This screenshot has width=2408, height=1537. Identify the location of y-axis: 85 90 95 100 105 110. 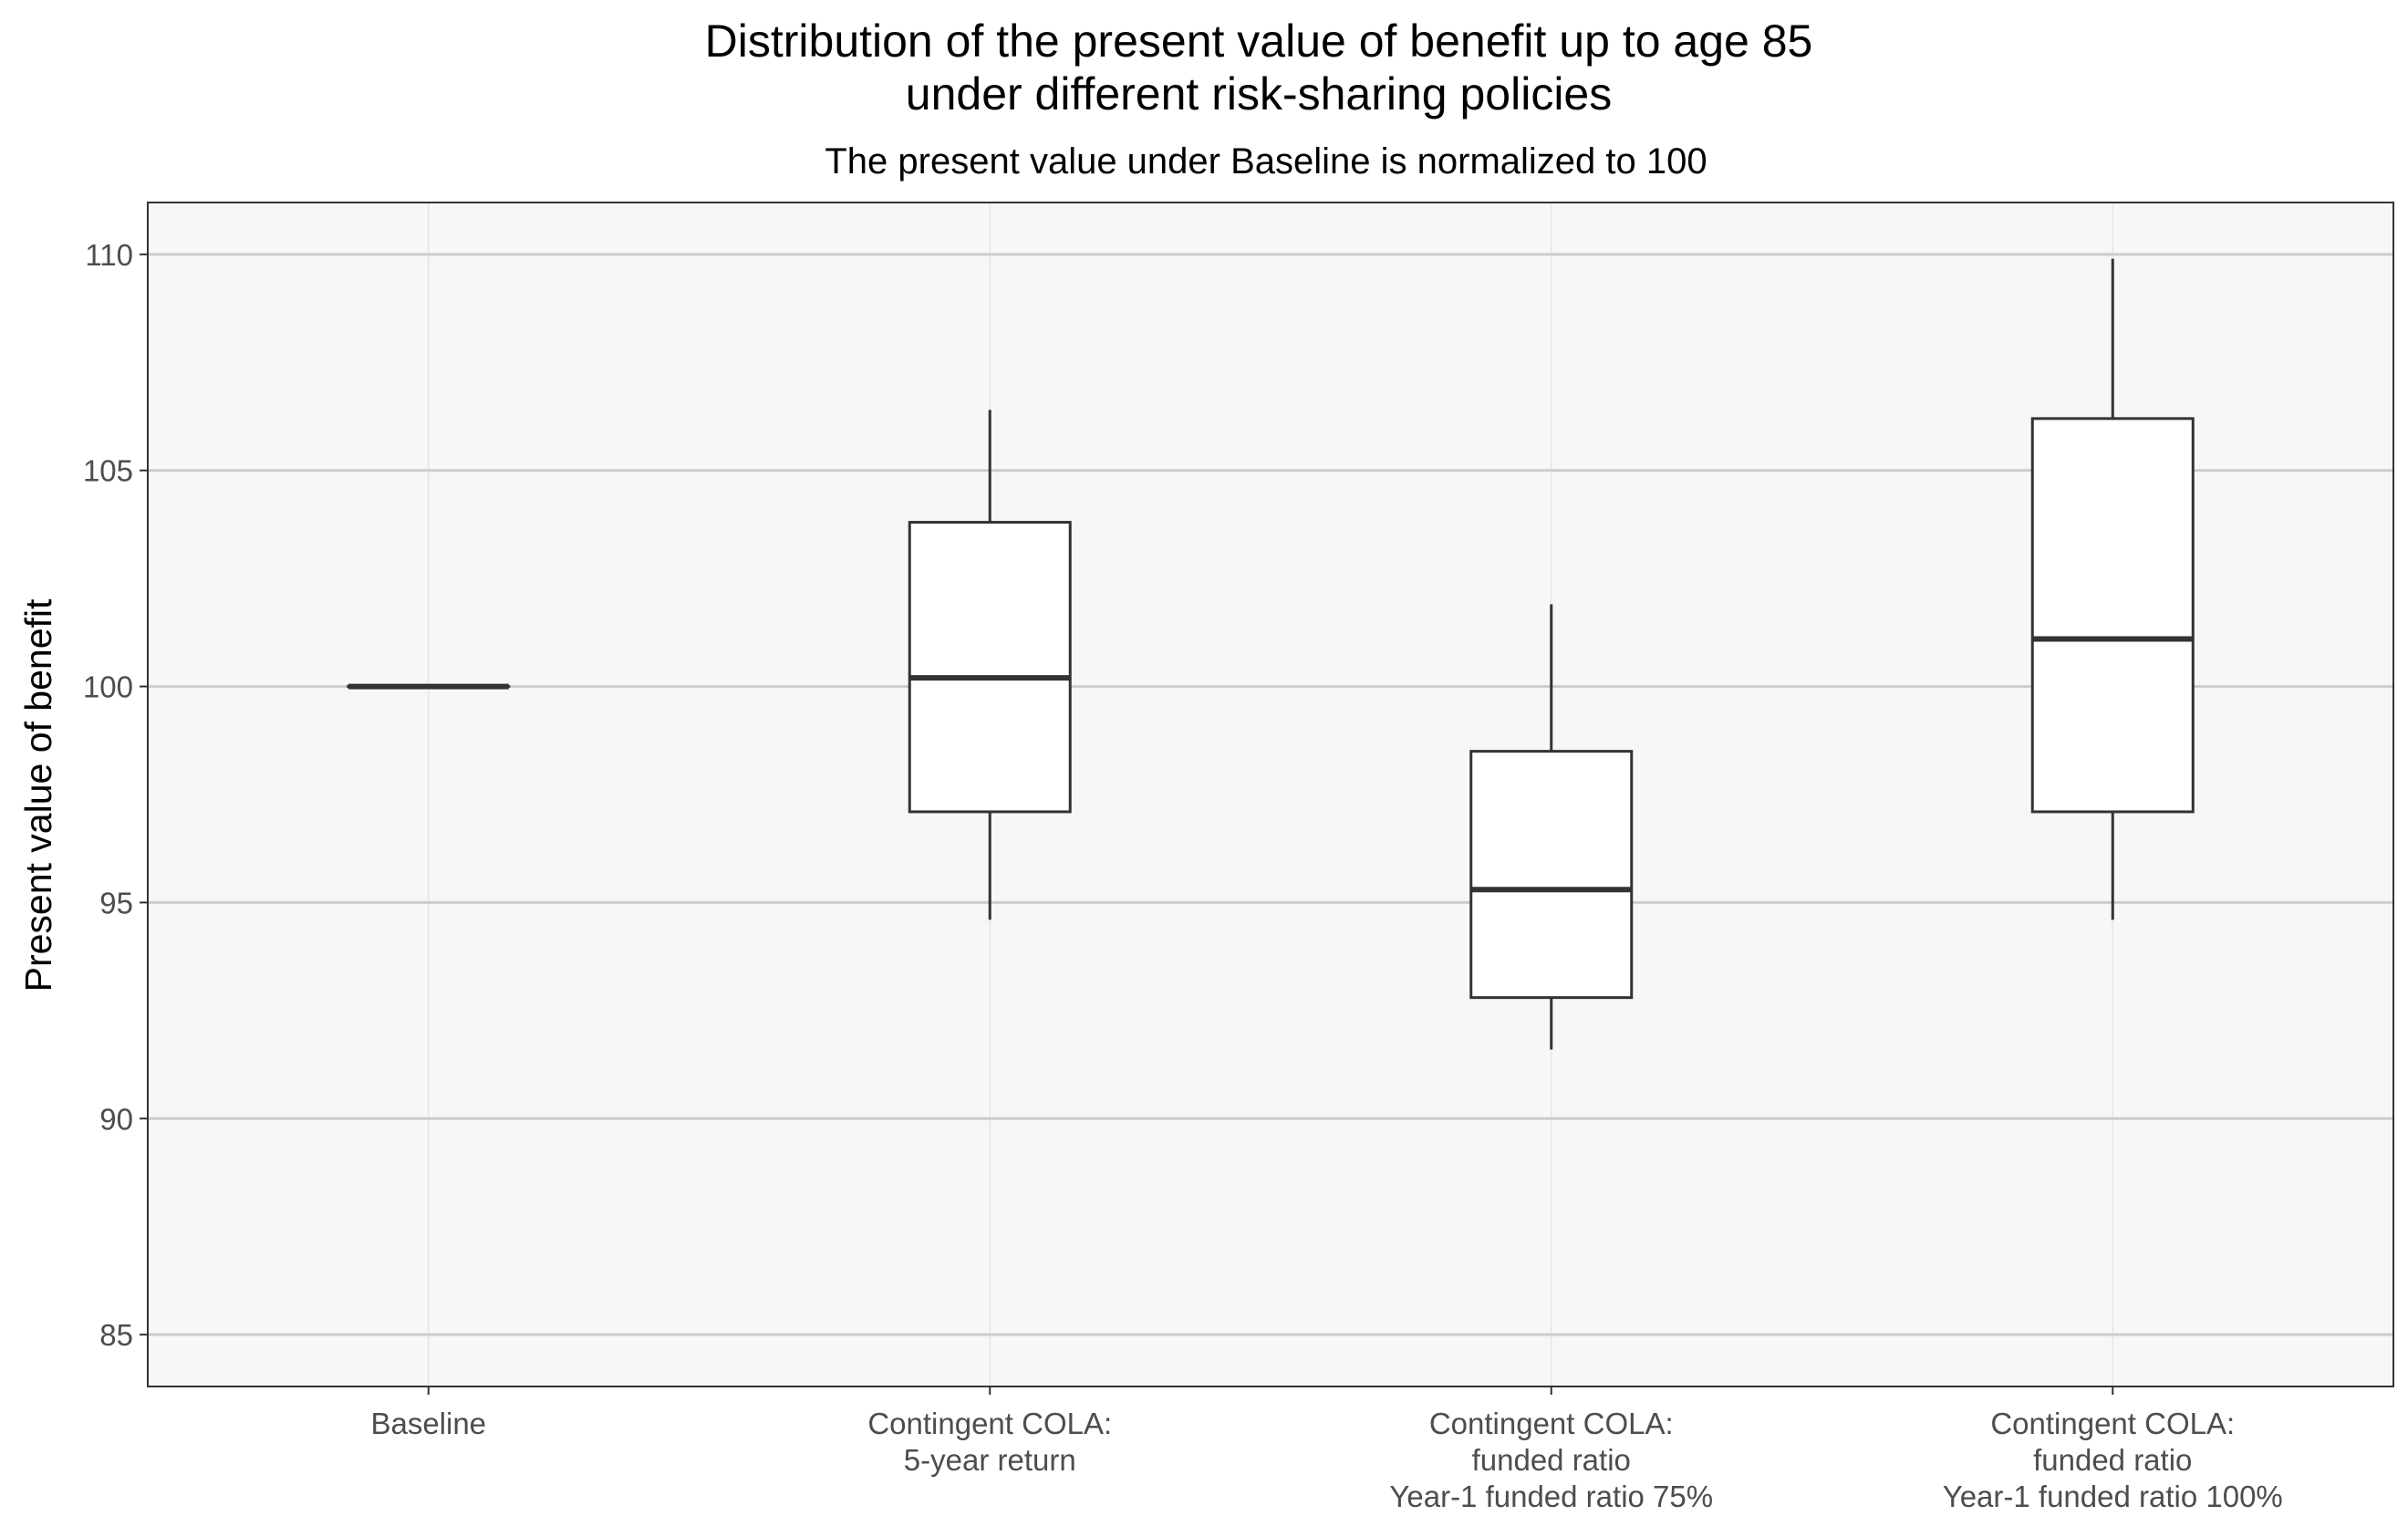
(116, 795).